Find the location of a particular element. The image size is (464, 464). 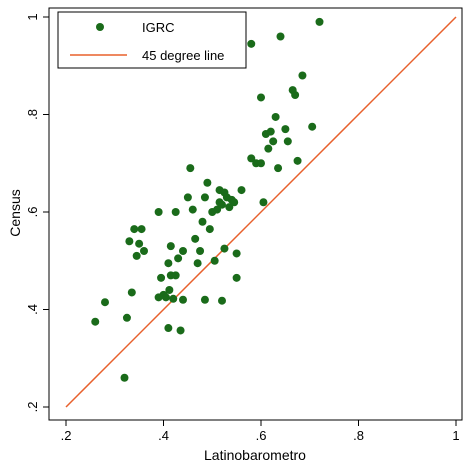

x-tick-label: .2 is located at coordinates (66, 435).